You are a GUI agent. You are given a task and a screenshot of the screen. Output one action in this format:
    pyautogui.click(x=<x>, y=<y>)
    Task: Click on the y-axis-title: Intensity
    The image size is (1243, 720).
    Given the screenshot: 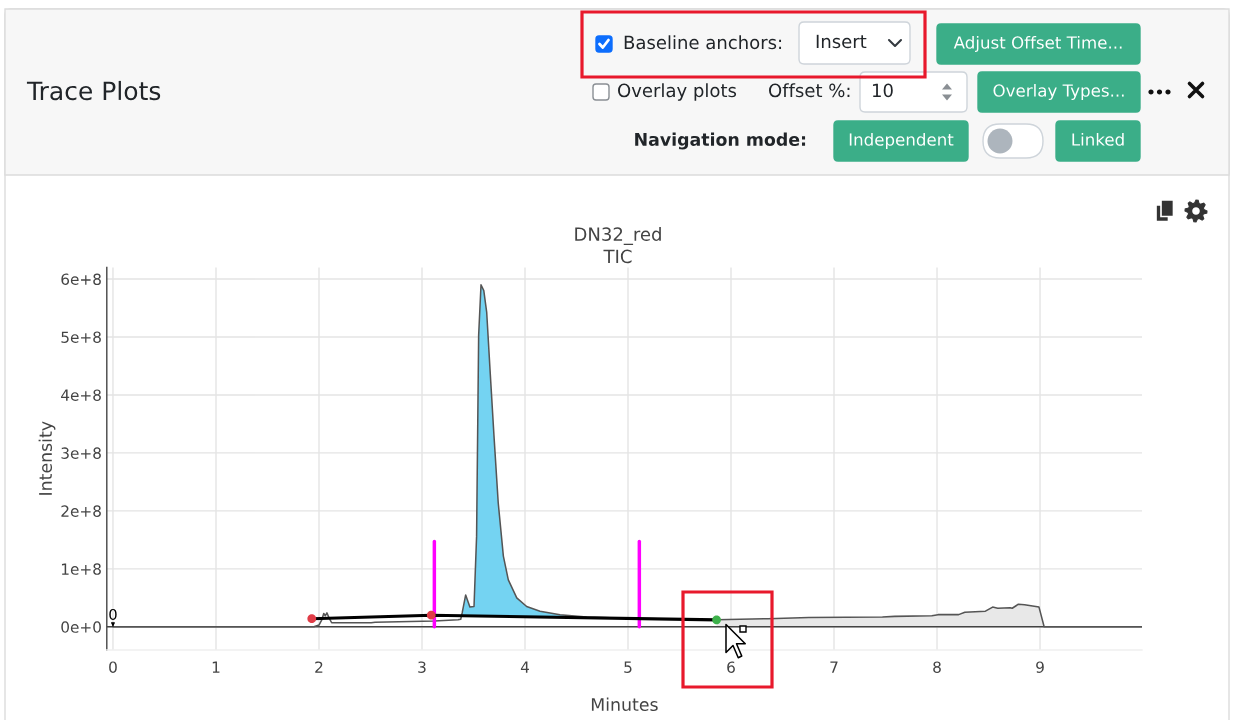 What is the action you would take?
    pyautogui.click(x=47, y=458)
    